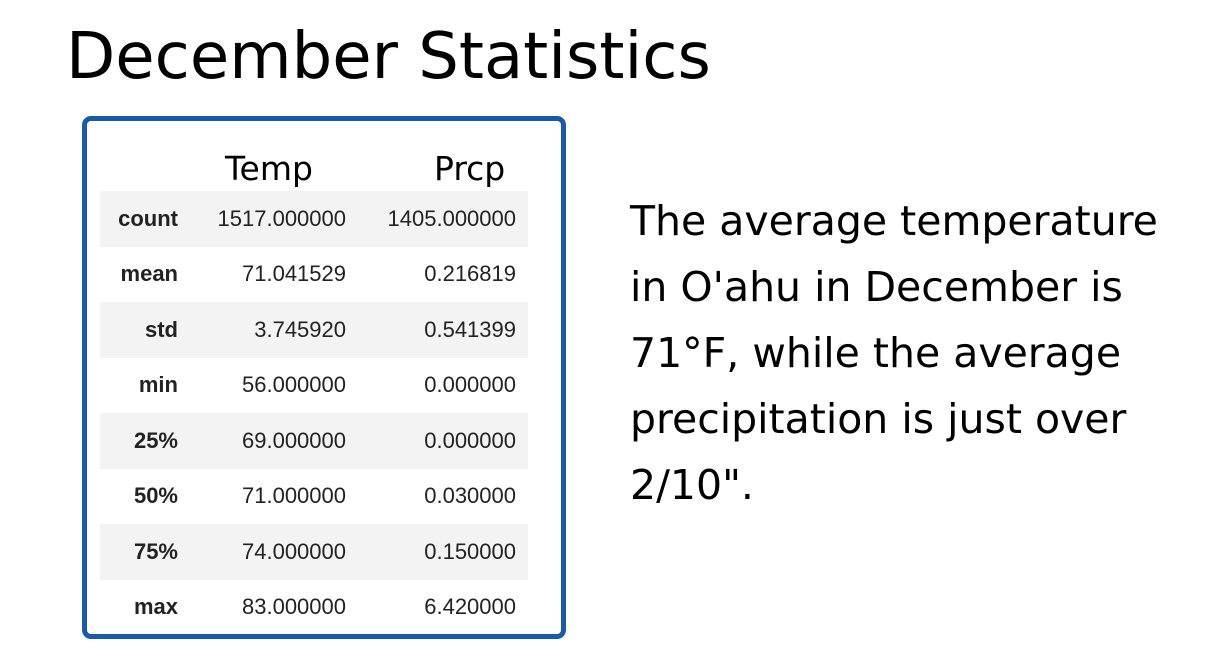  I want to click on row-label: 75%, so click(142, 552).